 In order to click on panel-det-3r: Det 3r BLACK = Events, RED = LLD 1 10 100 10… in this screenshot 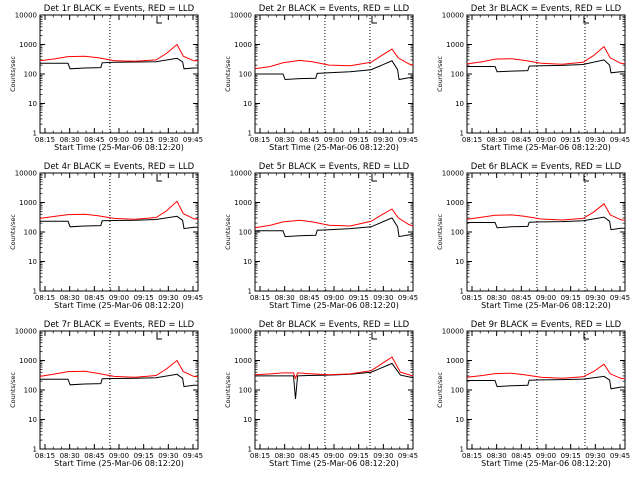, I will do `click(533, 78)`.